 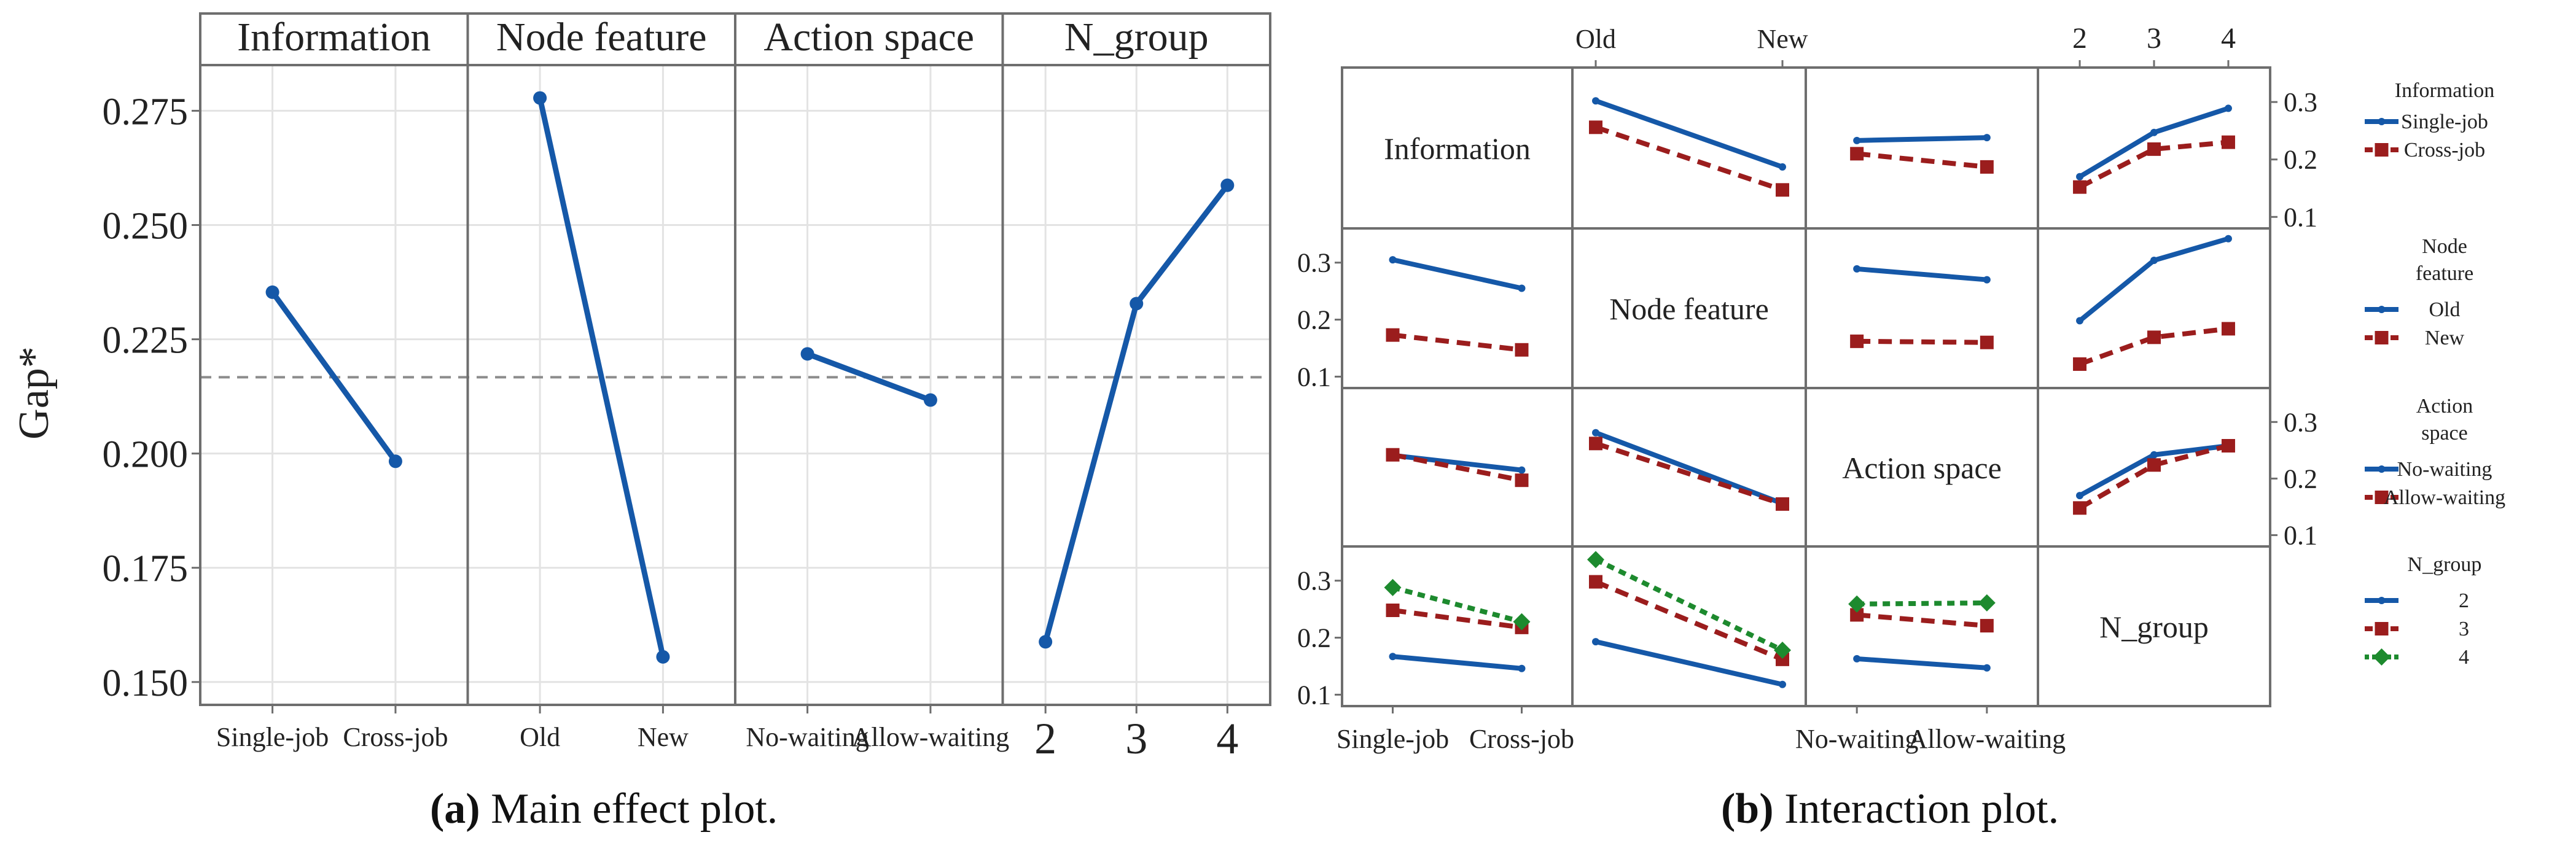 What do you see at coordinates (1916, 809) in the screenshot?
I see `caption-b-text: Interaction plot.` at bounding box center [1916, 809].